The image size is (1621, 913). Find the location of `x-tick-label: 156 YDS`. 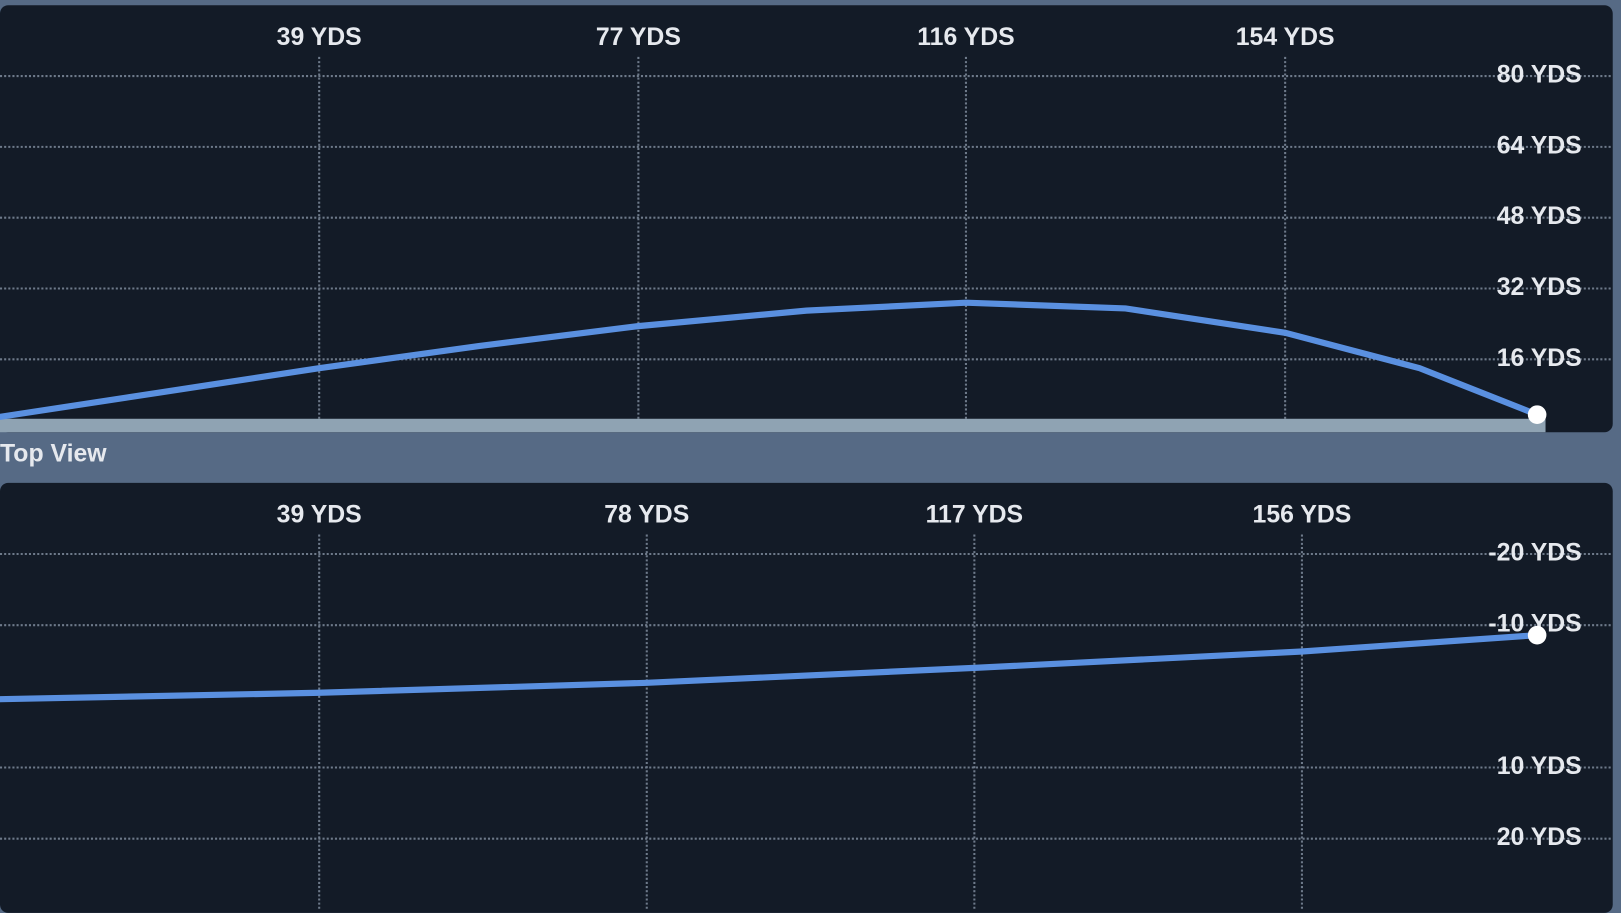

x-tick-label: 156 YDS is located at coordinates (1302, 514).